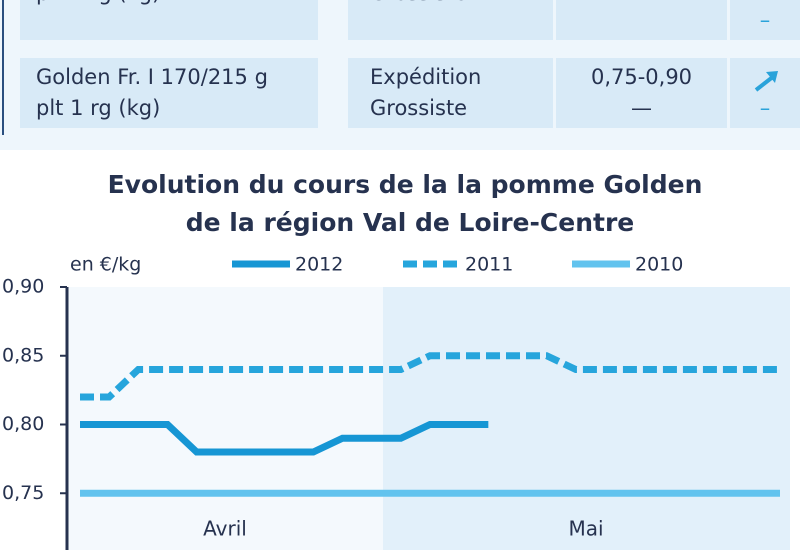 Image resolution: width=800 pixels, height=550 pixels. I want to click on table-cell: 0,75-0,90 —, so click(641, 93).